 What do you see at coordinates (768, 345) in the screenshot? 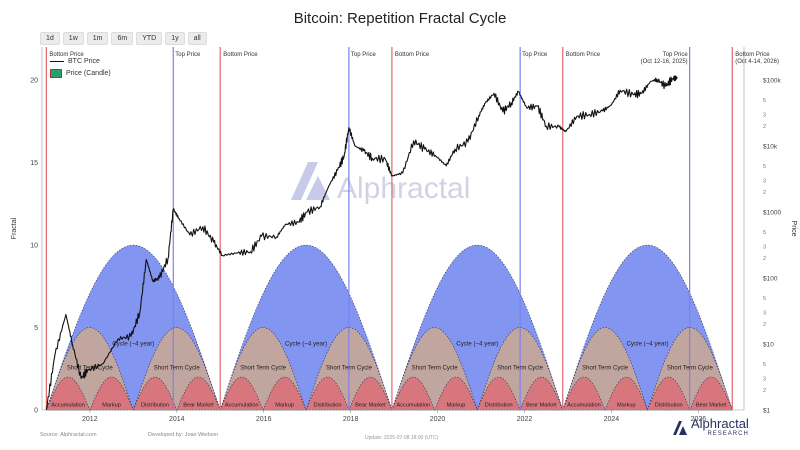
I see `price-tick-label: $10` at bounding box center [768, 345].